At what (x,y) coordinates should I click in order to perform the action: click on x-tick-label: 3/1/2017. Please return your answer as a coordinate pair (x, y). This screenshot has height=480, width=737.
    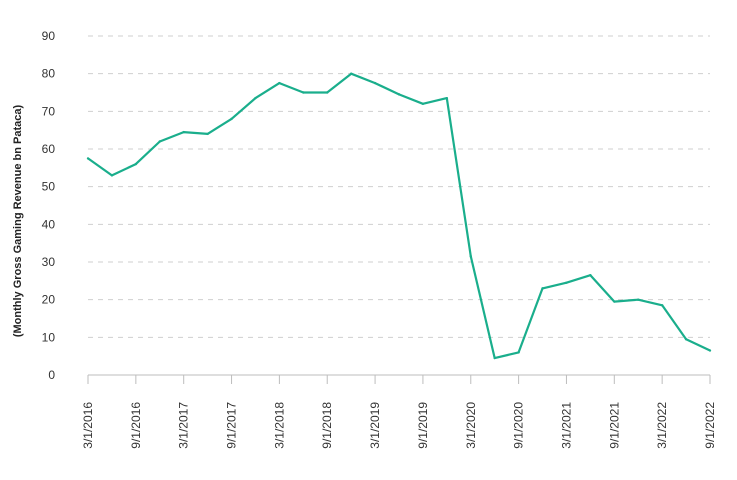
    Looking at the image, I should click on (184, 425).